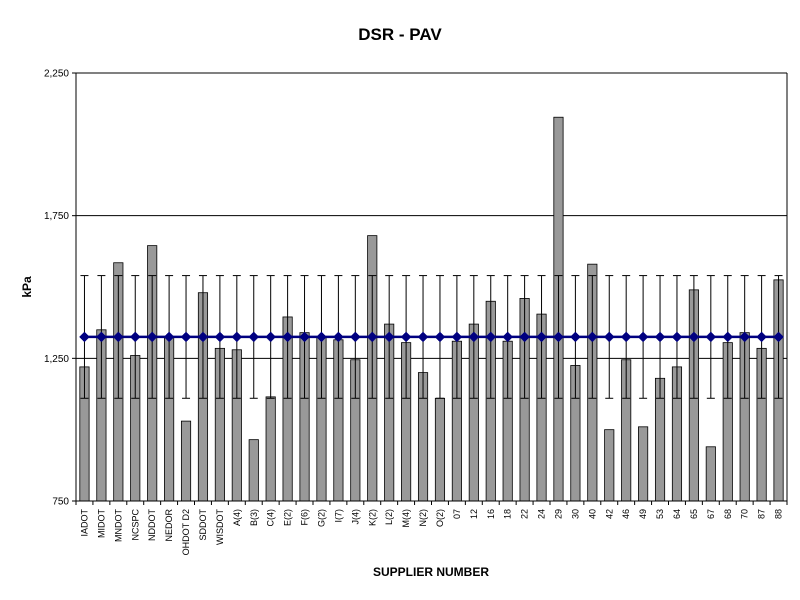 This screenshot has width=800, height=600. I want to click on x-category-label-16: J(4), so click(355, 517).